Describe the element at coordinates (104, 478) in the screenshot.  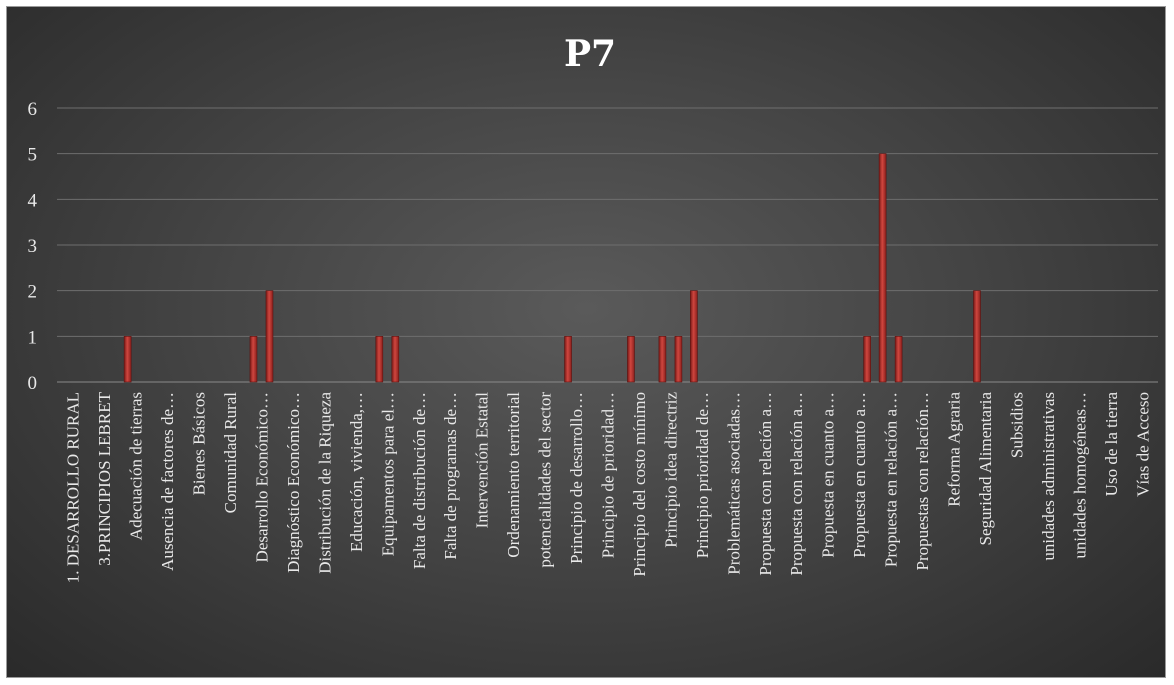
I see `x-tick-label: 3.PRINCIPIOS LEBRET` at that location.